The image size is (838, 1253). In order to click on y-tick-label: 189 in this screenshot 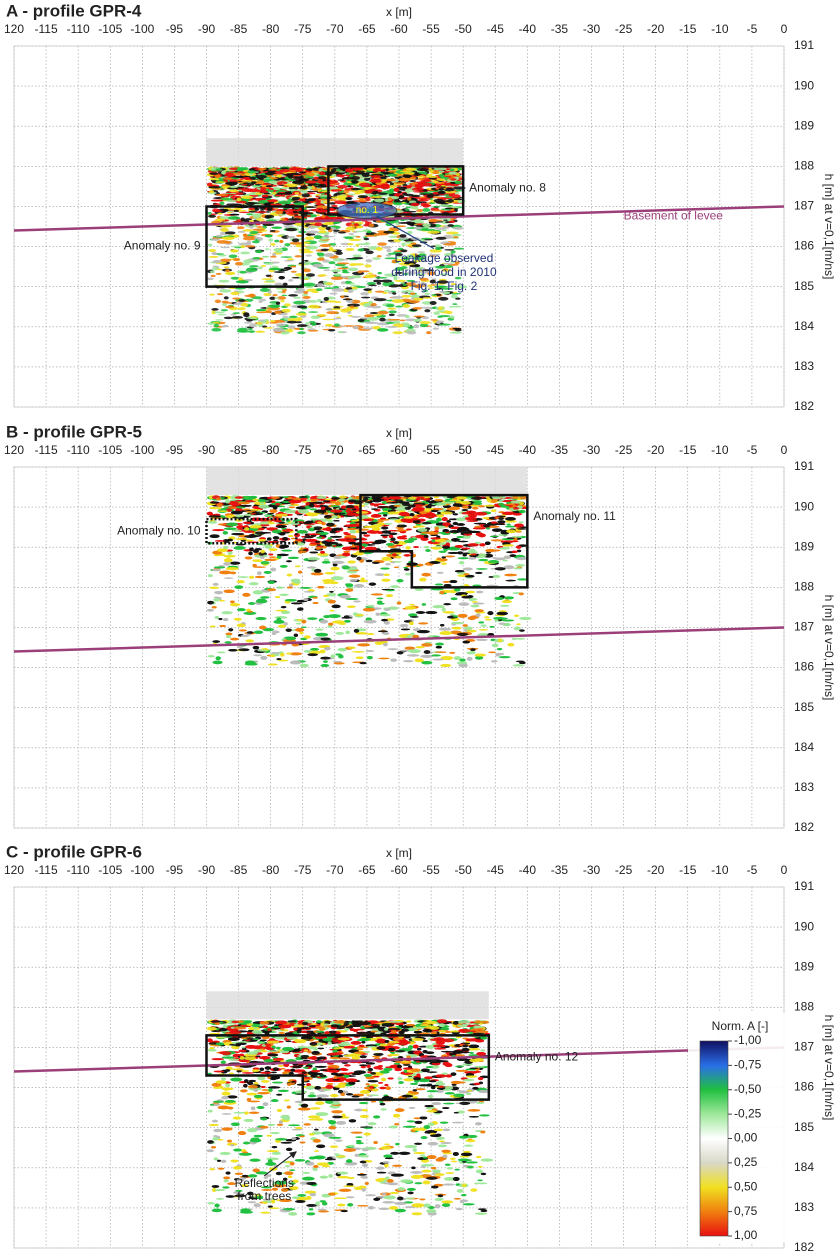, I will do `click(804, 546)`.